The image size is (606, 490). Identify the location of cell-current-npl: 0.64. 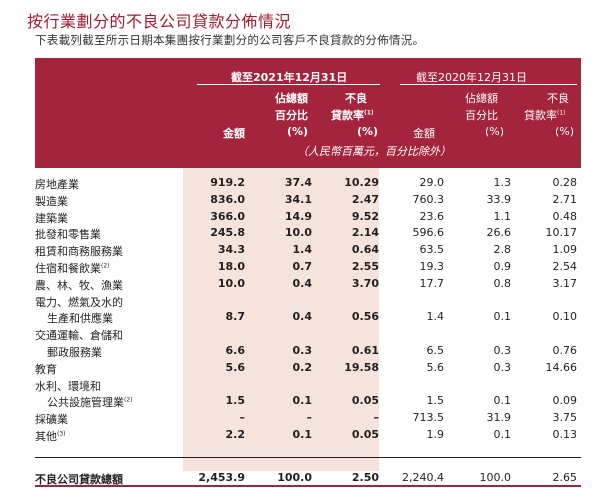
(365, 250).